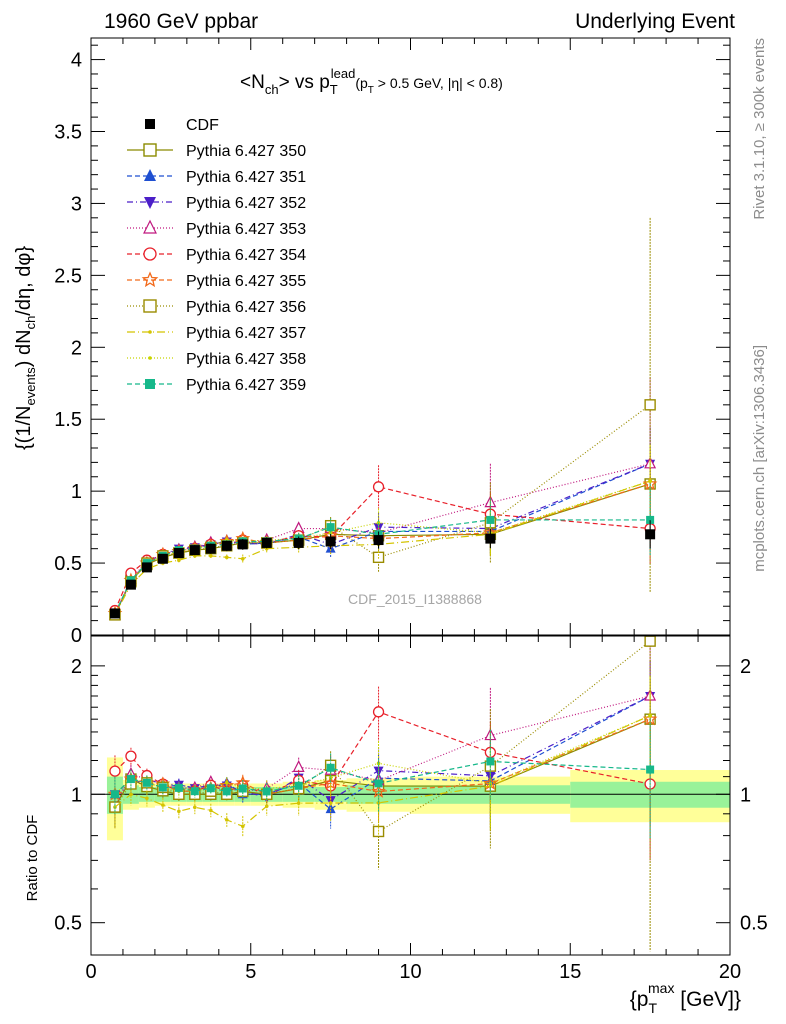 This screenshot has width=786, height=1024. What do you see at coordinates (68, 924) in the screenshot?
I see `ratio-y-tick-label: 0.5` at bounding box center [68, 924].